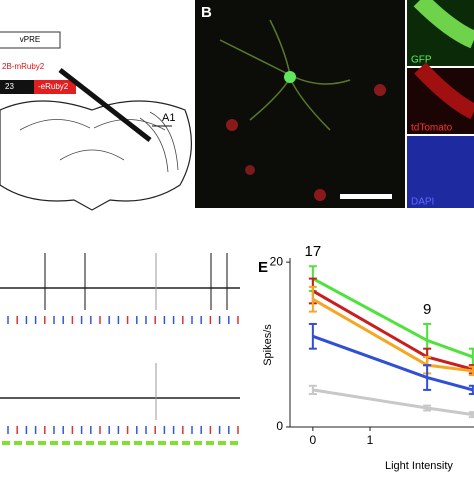  Describe the element at coordinates (313, 251) in the screenshot. I see `annotation: 17` at that location.